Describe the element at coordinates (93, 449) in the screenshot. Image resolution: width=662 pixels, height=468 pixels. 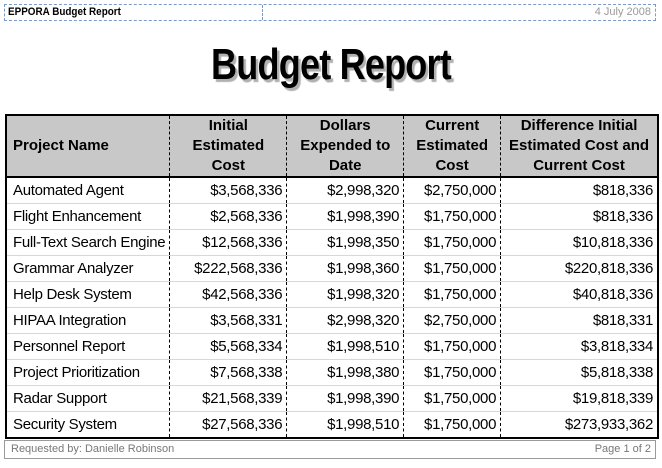
I see `requested-by: Requested by: Danielle Robinson` at that location.